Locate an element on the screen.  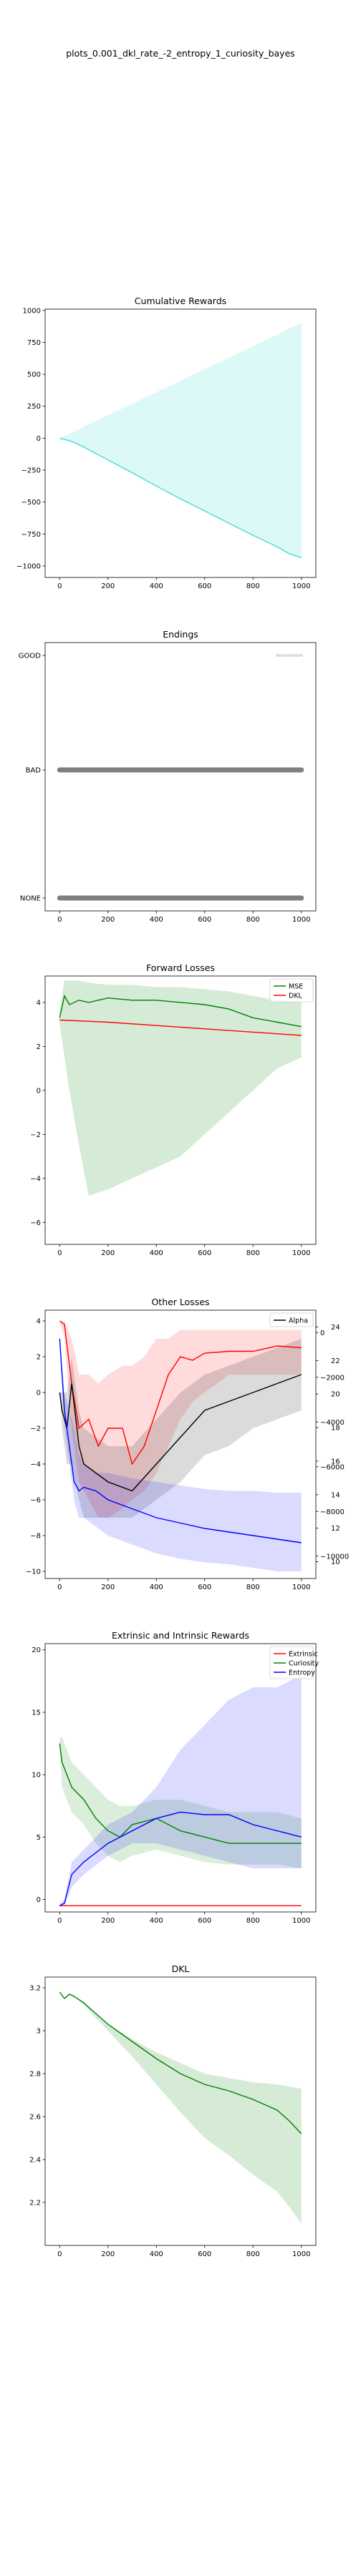
chart-2-axes-frame is located at coordinates (180, 1110).